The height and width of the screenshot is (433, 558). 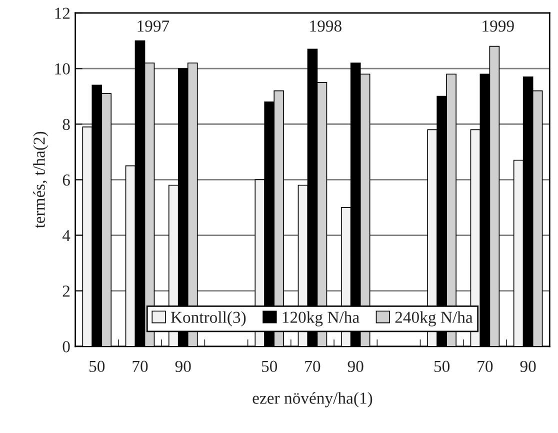 What do you see at coordinates (66, 124) in the screenshot?
I see `y-tick-label: 8` at bounding box center [66, 124].